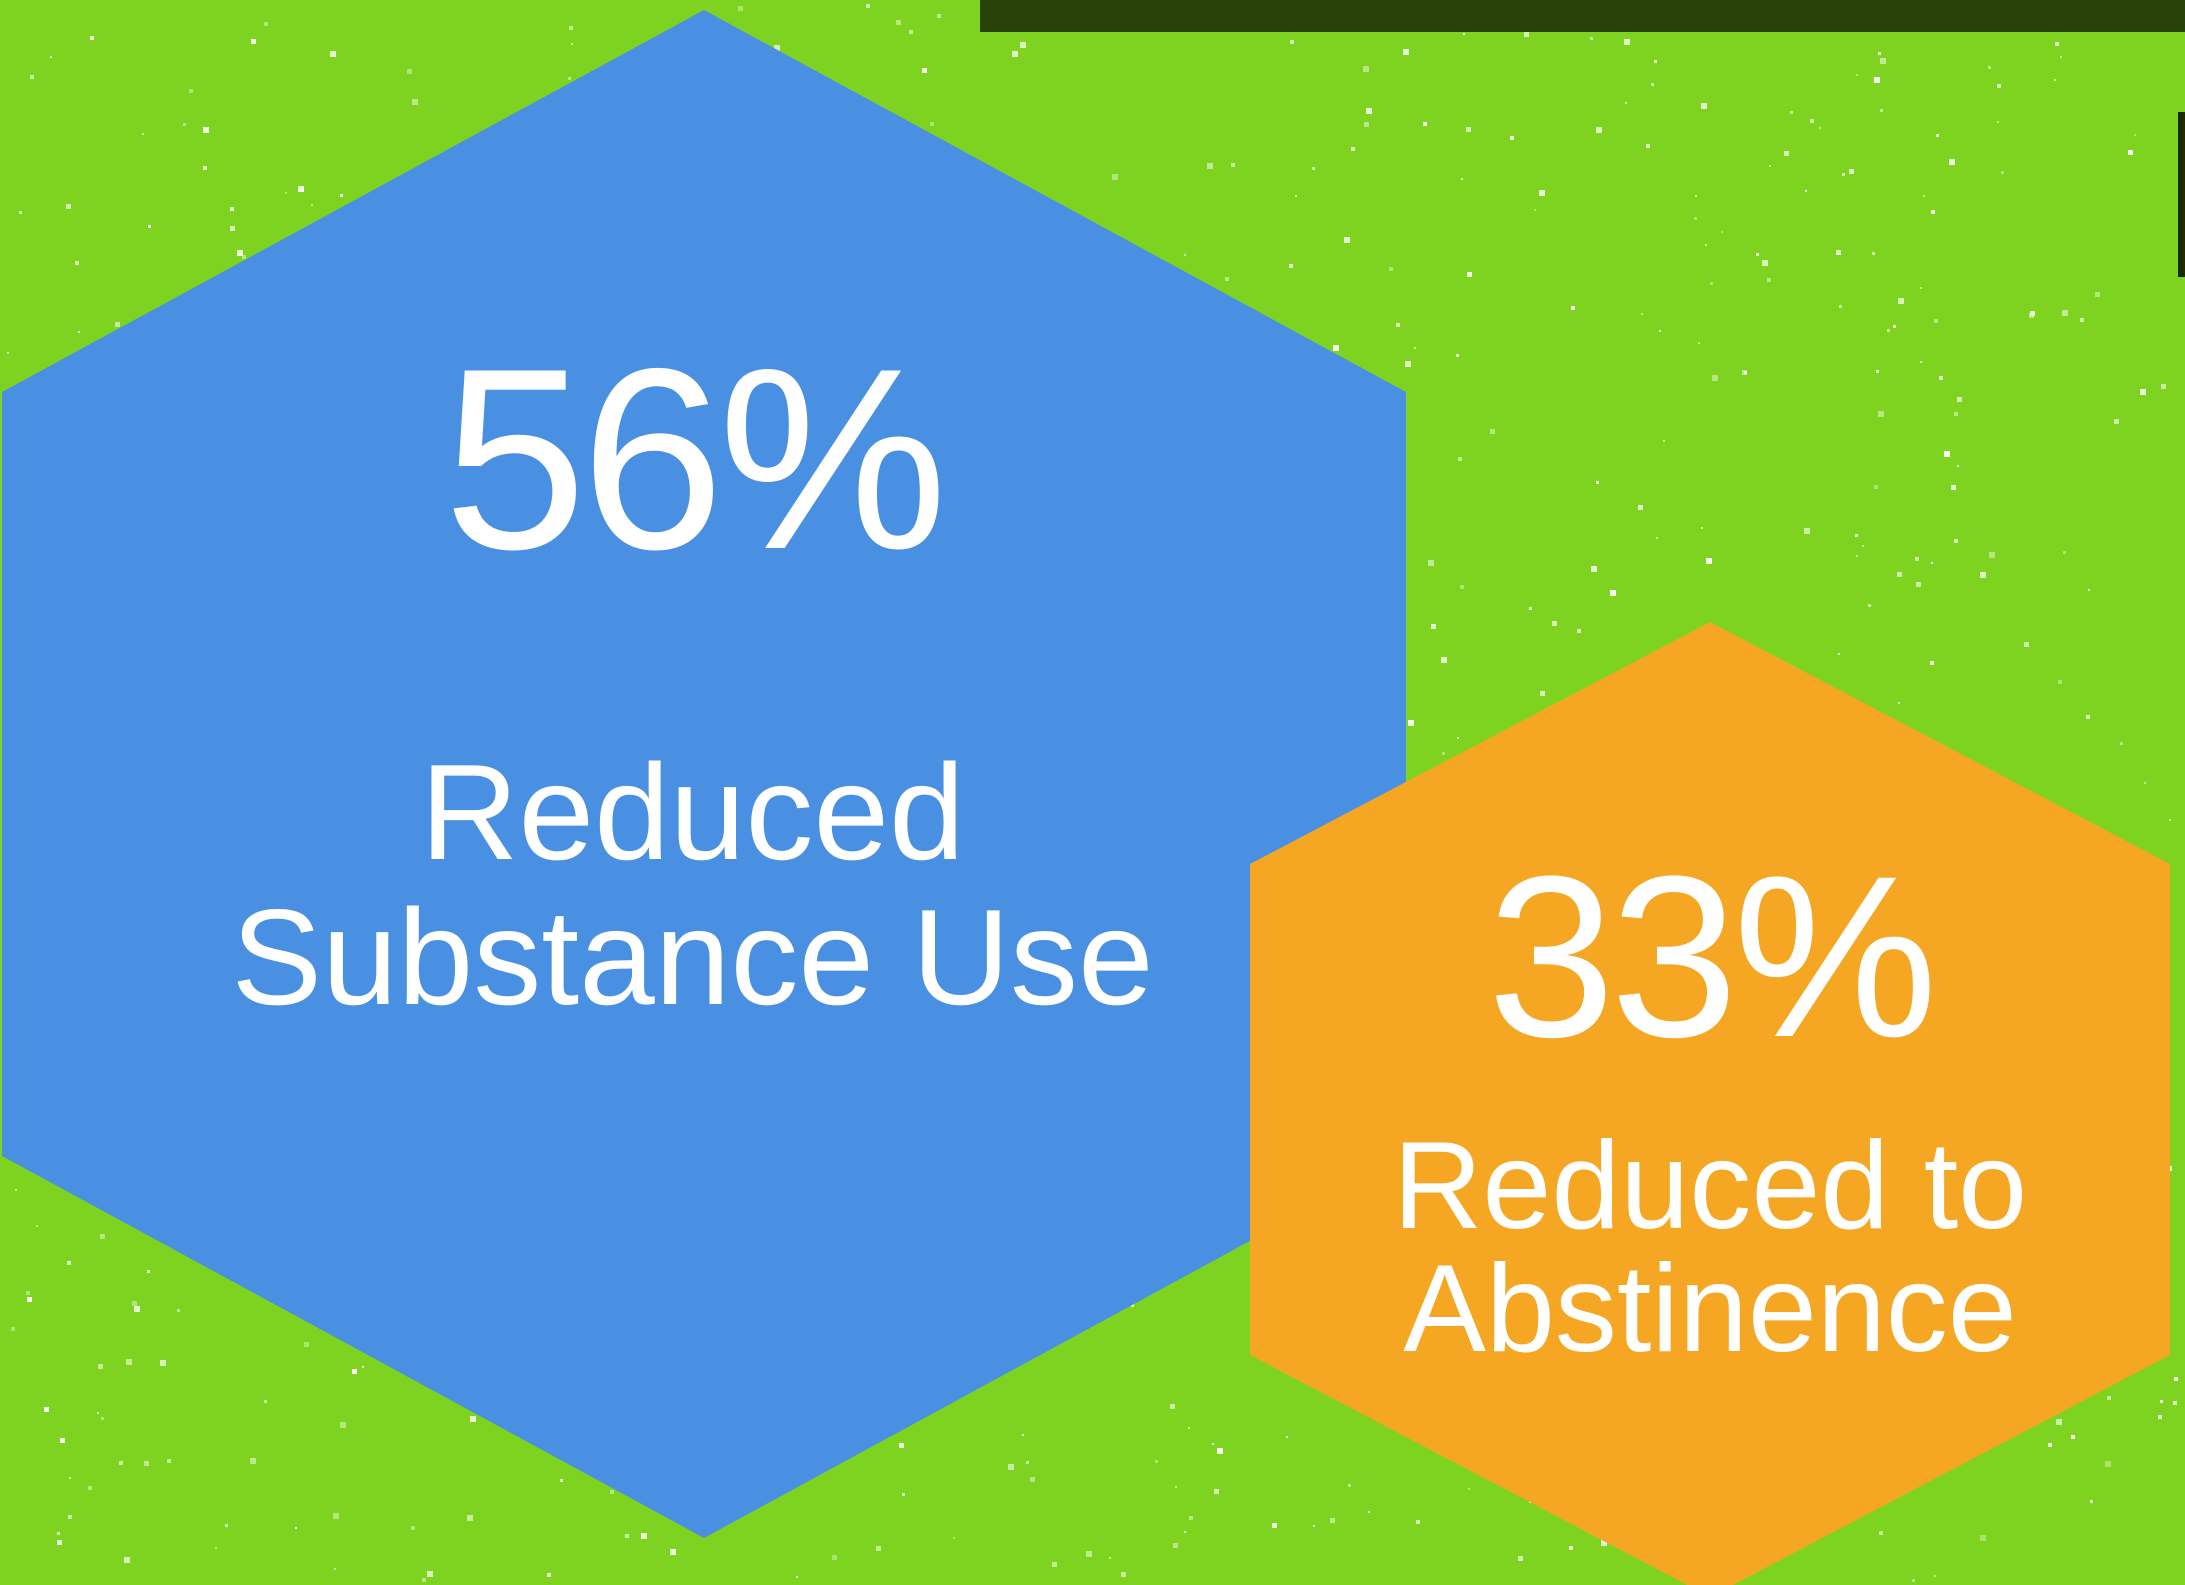 The image size is (2185, 1585). I want to click on reduced-use-label-line2: Substance Use, so click(692, 957).